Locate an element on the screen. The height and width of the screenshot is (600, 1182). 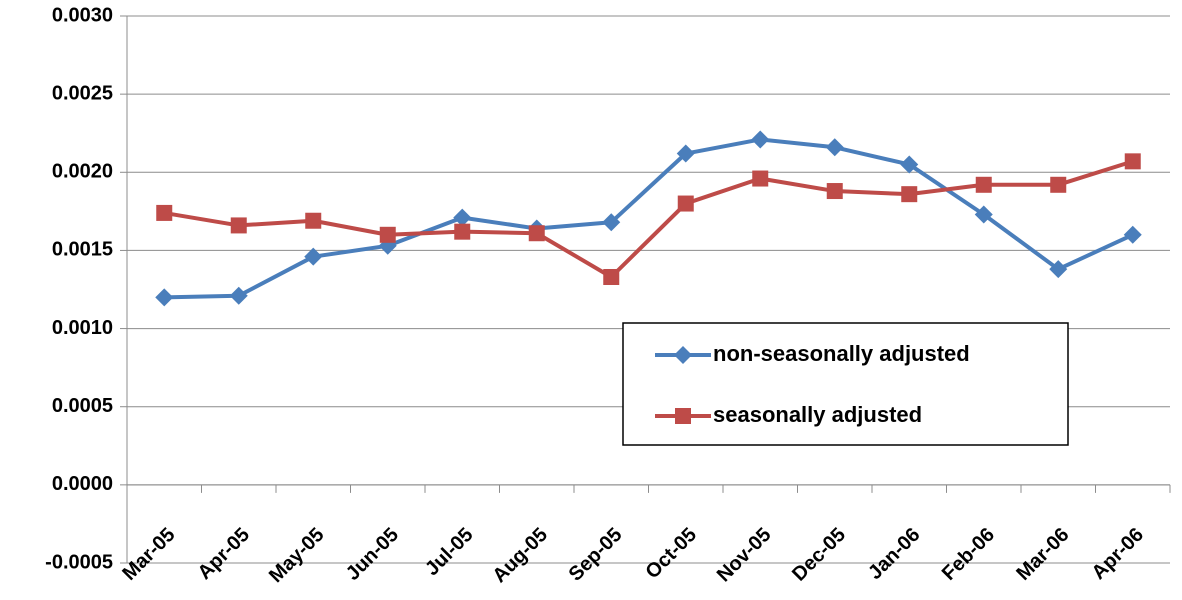
x-tick-label: Feb-06 is located at coordinates (968, 554).